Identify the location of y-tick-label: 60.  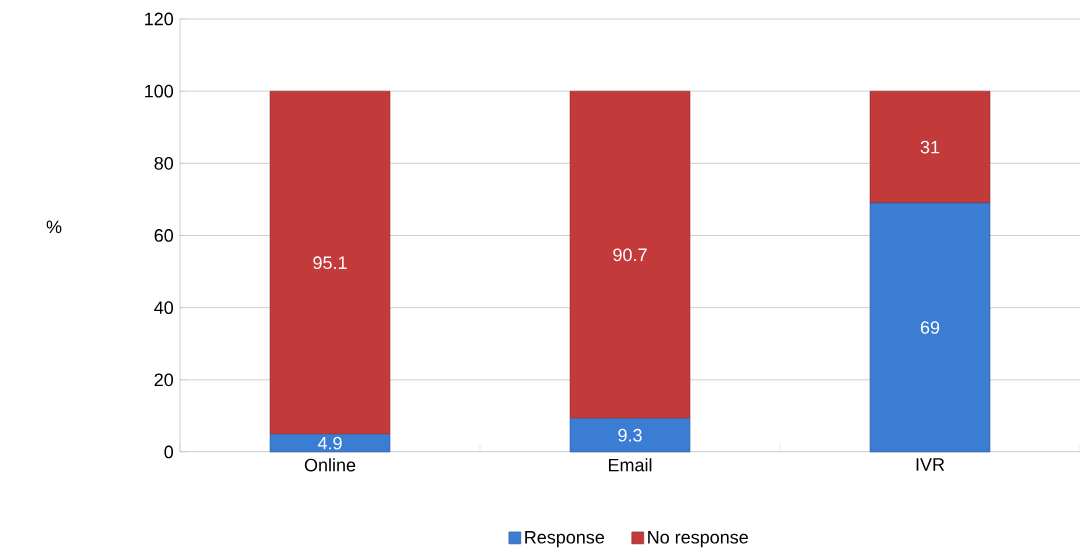
(164, 235).